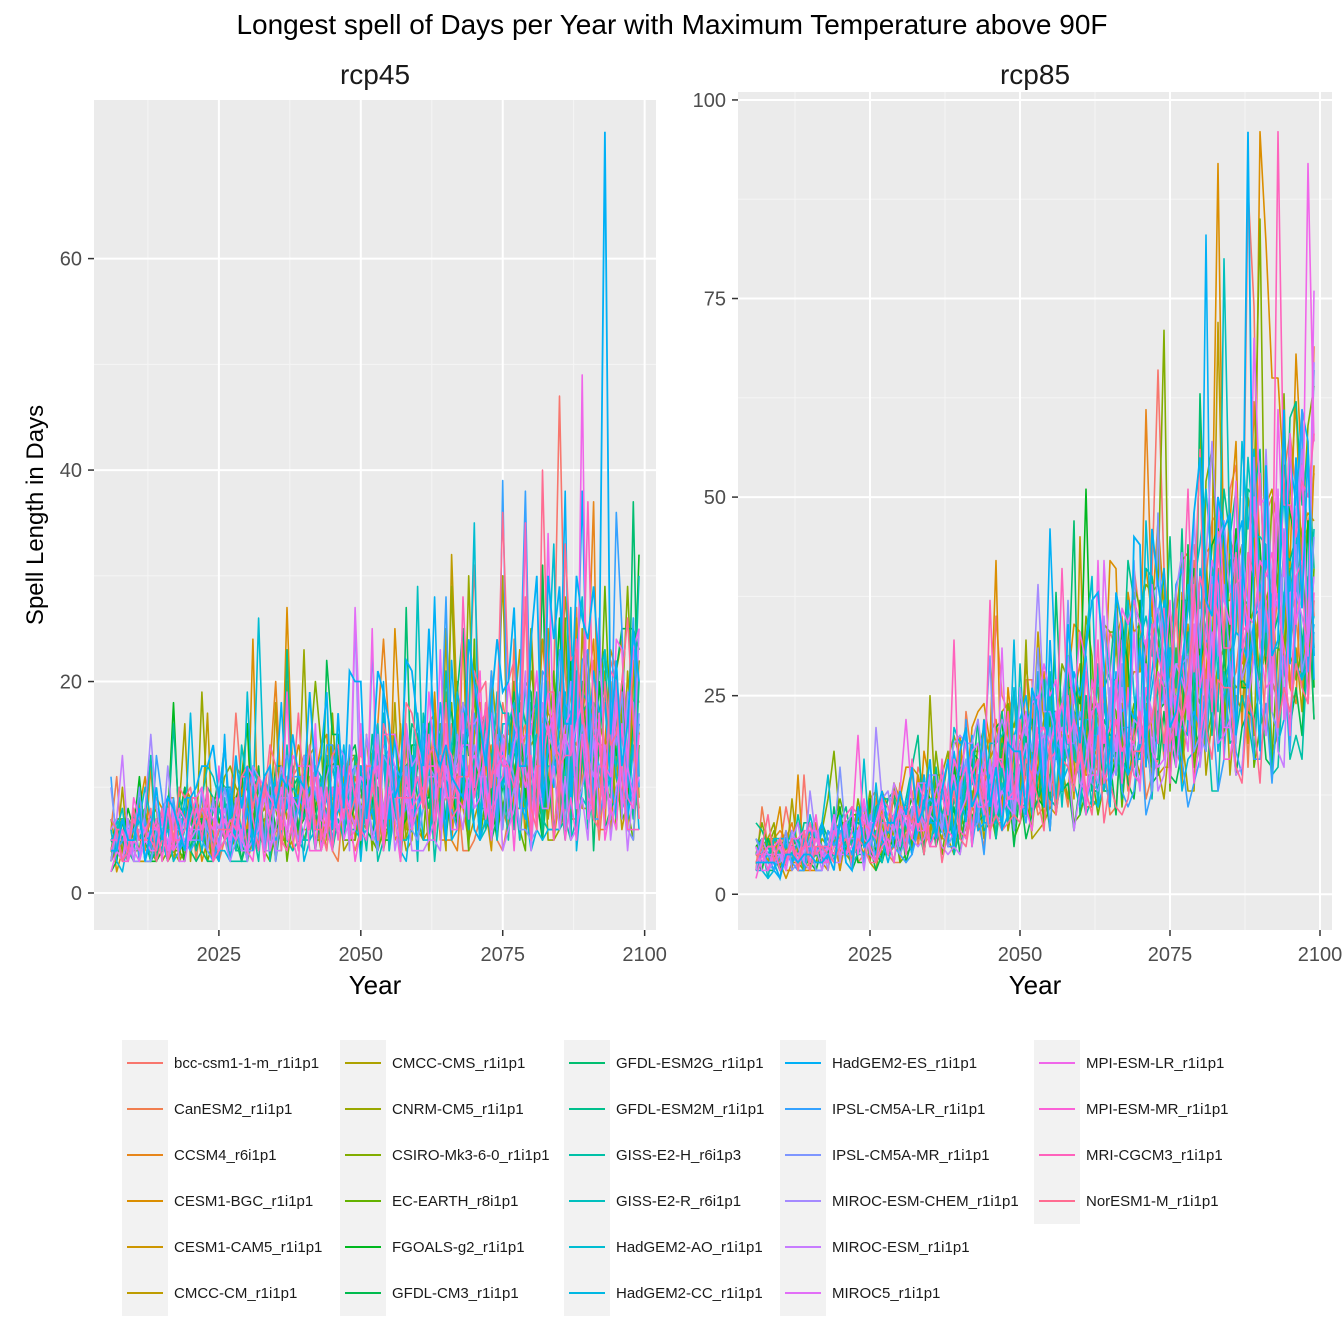 The height and width of the screenshot is (1344, 1344). Describe the element at coordinates (71, 471) in the screenshot. I see `y-tick-label: 40` at that location.